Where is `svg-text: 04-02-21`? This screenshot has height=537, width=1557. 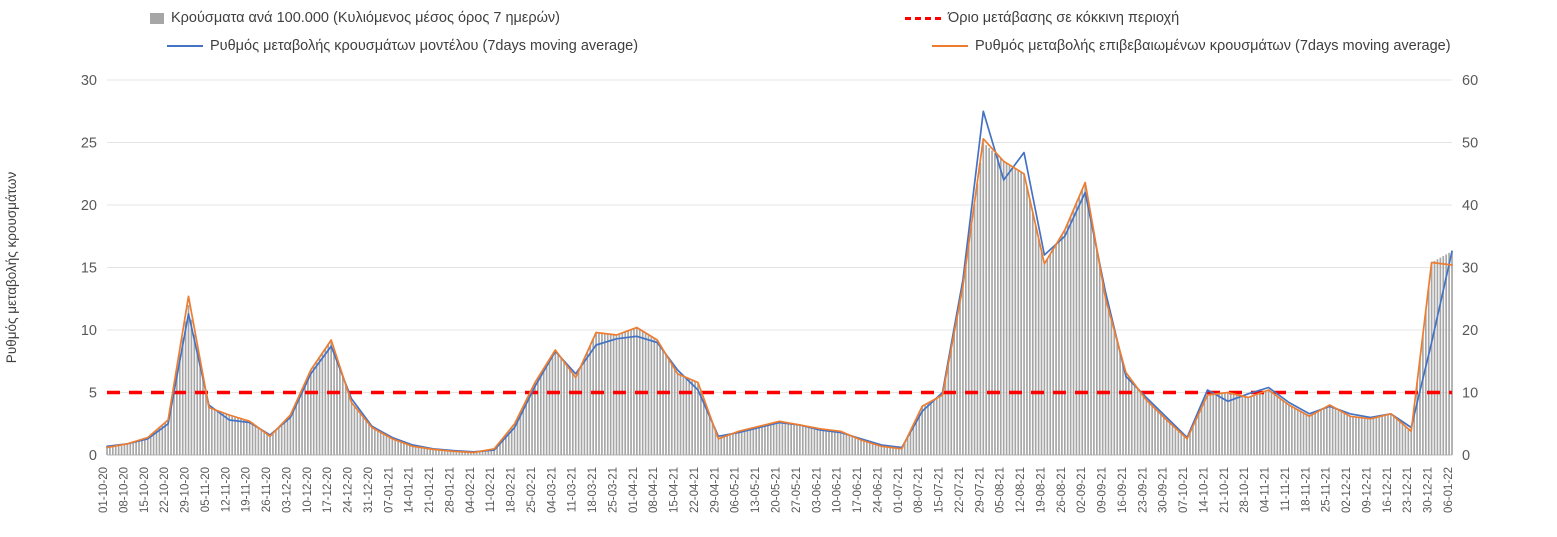 svg-text: 04-02-21 is located at coordinates (471, 490).